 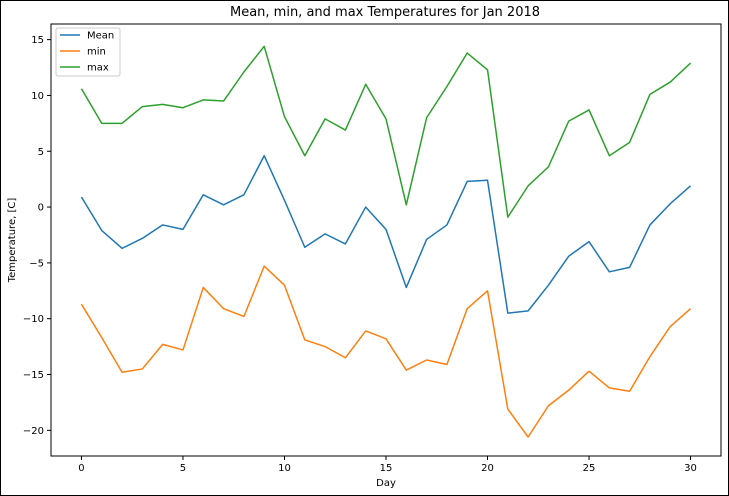 I want to click on y-axis: −20 −15 −10 −5 0 5 10 15, so click(x=37, y=236).